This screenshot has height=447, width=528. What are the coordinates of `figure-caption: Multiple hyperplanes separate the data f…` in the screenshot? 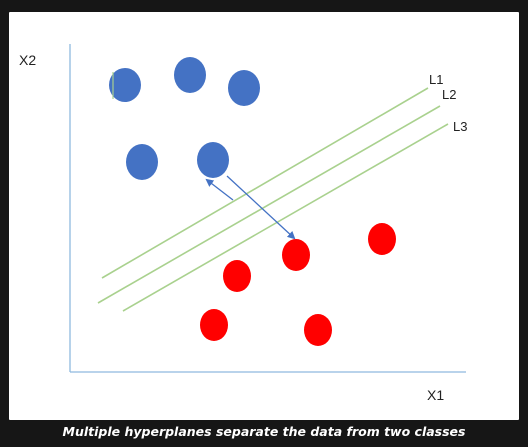 It's located at (264, 431).